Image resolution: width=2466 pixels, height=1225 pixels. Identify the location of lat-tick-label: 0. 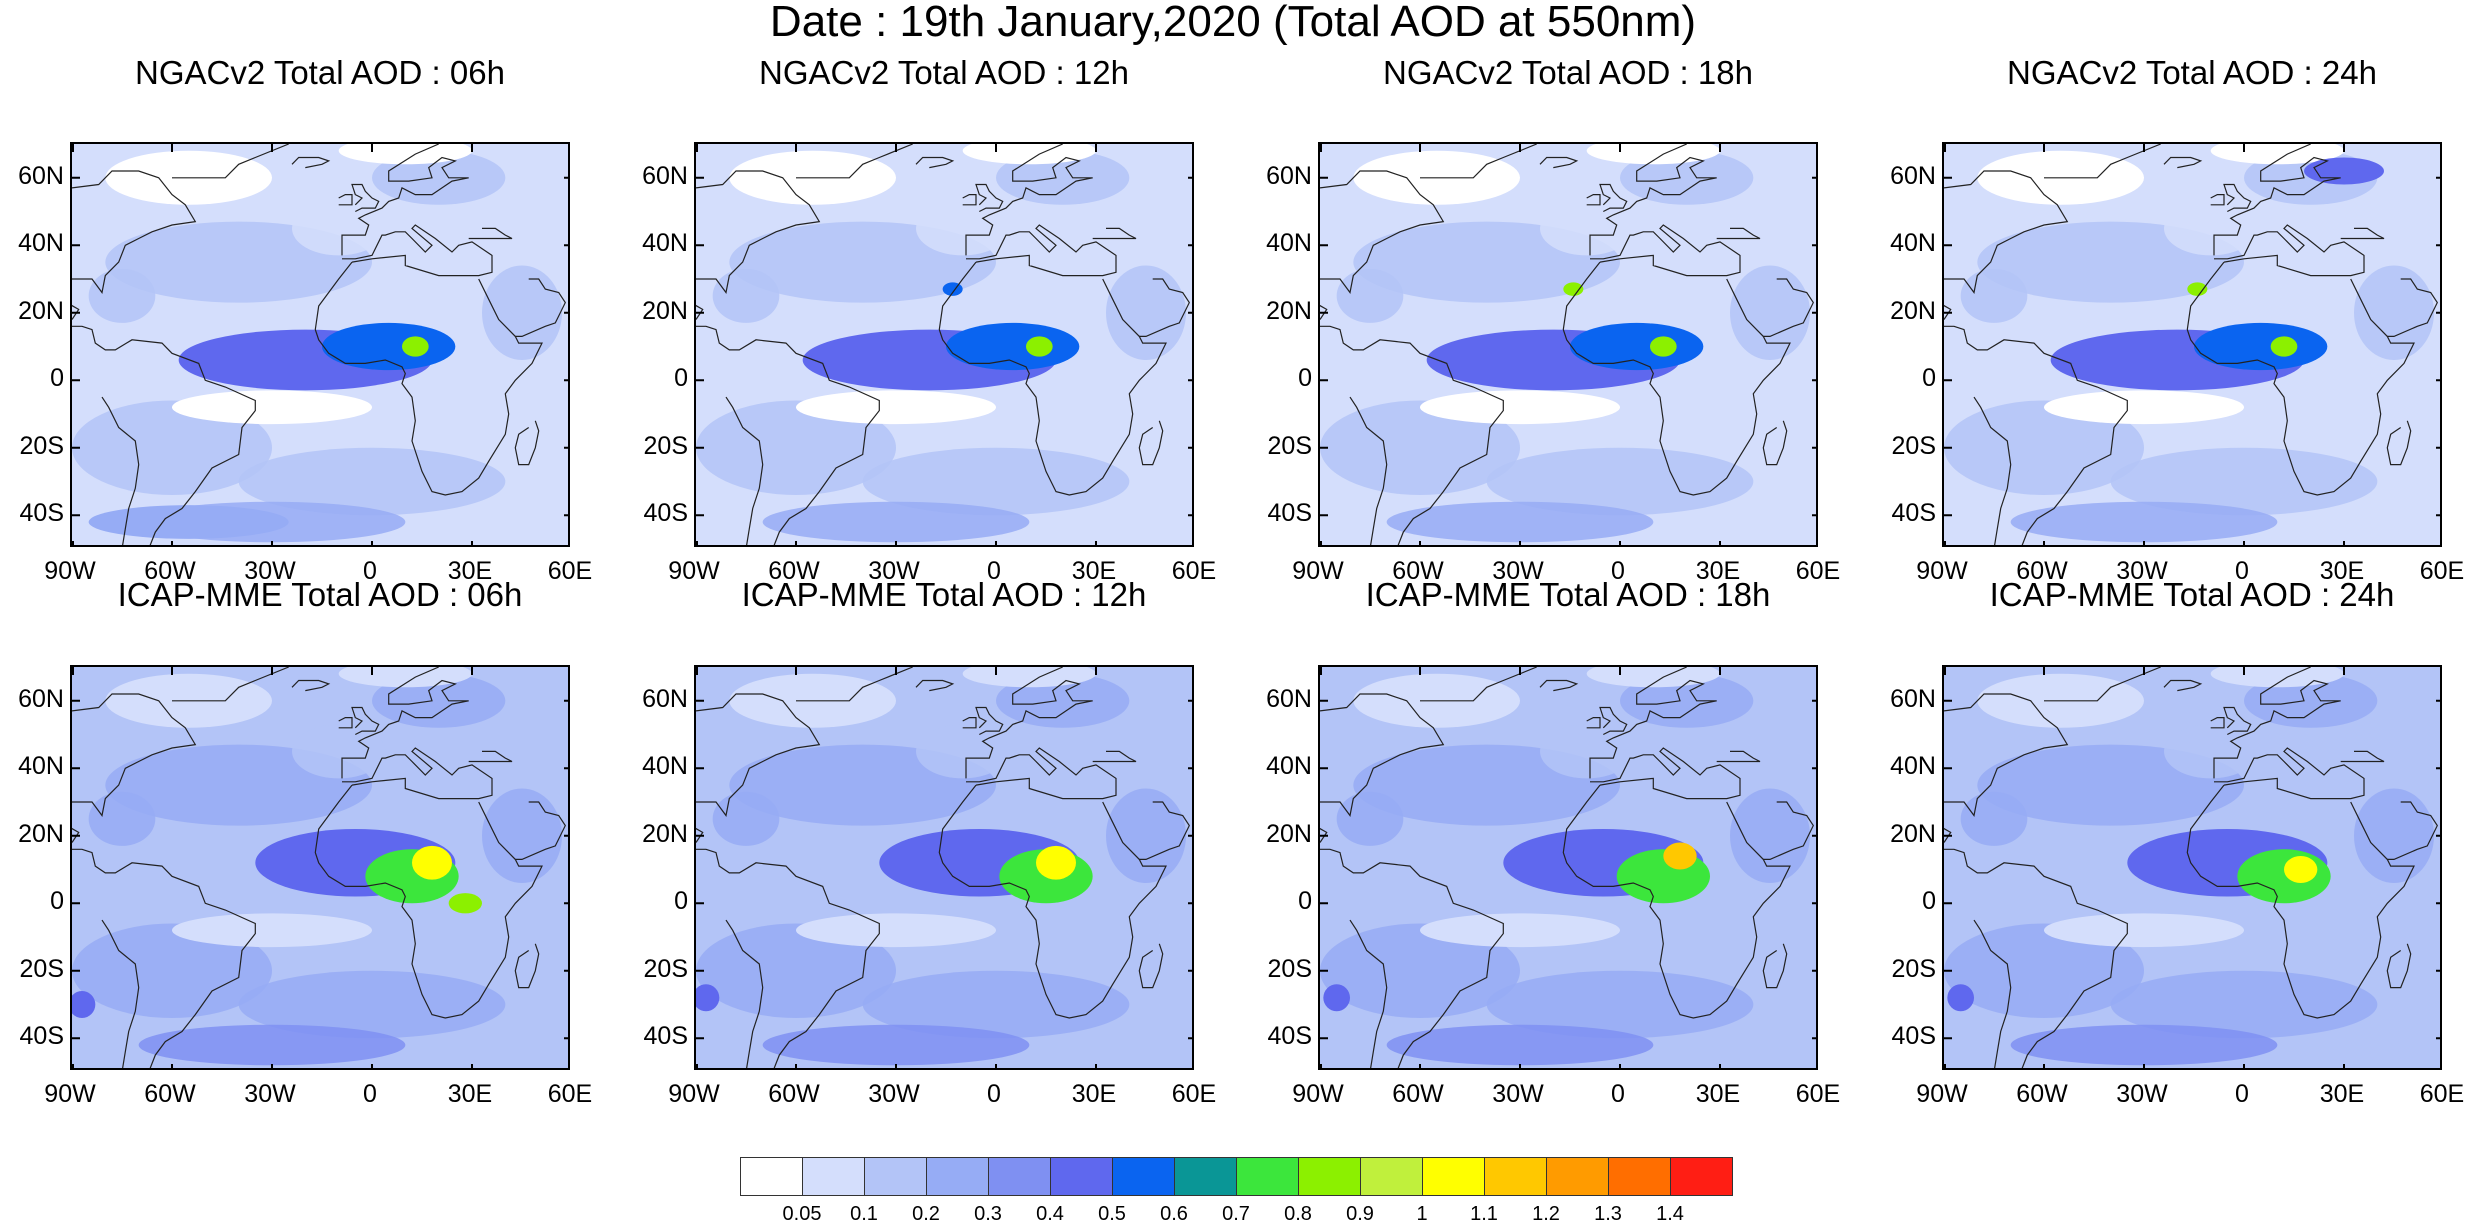
(1305, 378).